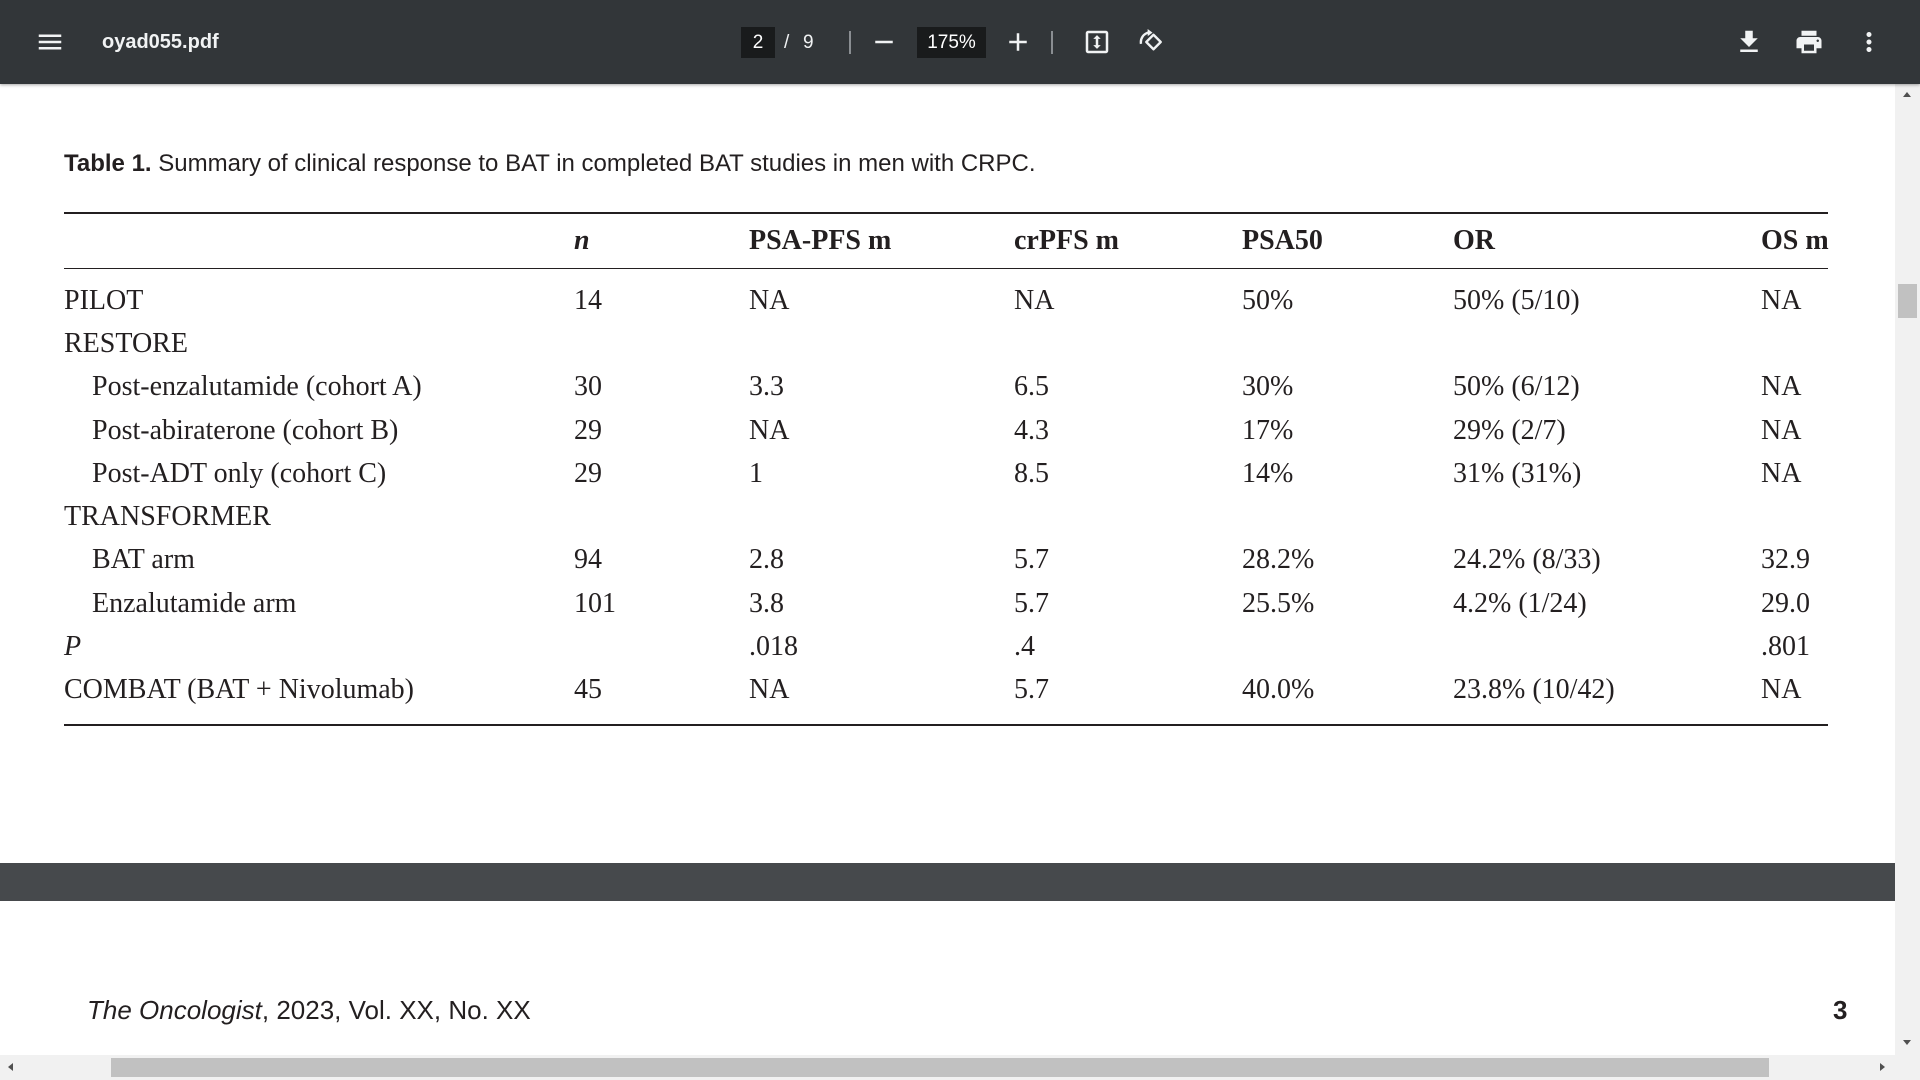 The image size is (1920, 1080). Describe the element at coordinates (10, 1067) in the screenshot. I see `scroll-left-arrow-icon` at that location.